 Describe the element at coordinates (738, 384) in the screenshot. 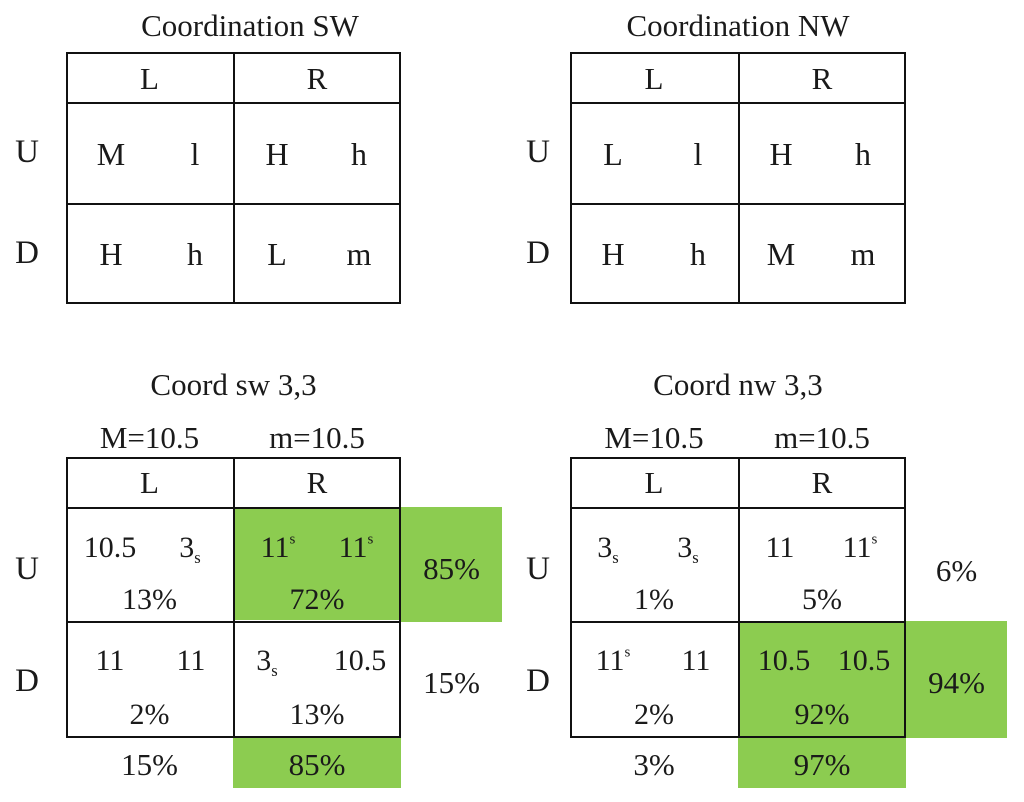

I see `game-title-nw: Coord nw 3,3` at that location.